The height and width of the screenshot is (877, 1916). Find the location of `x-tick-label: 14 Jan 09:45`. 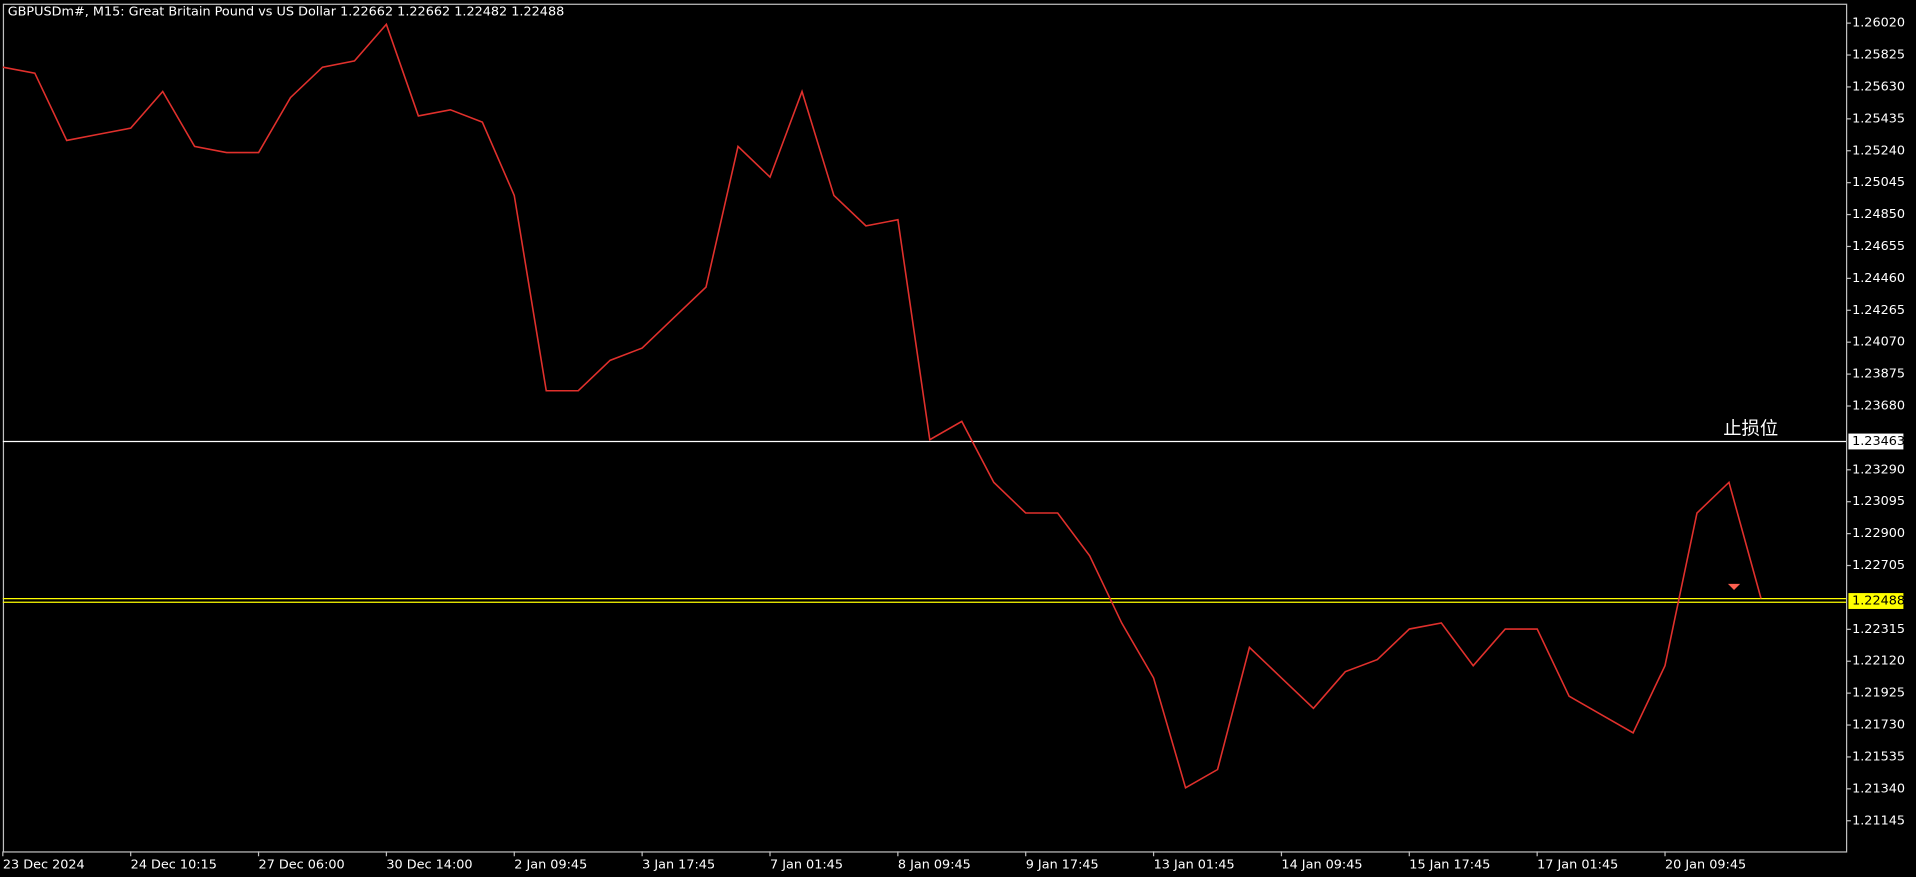

x-tick-label: 14 Jan 09:45 is located at coordinates (1321, 864).